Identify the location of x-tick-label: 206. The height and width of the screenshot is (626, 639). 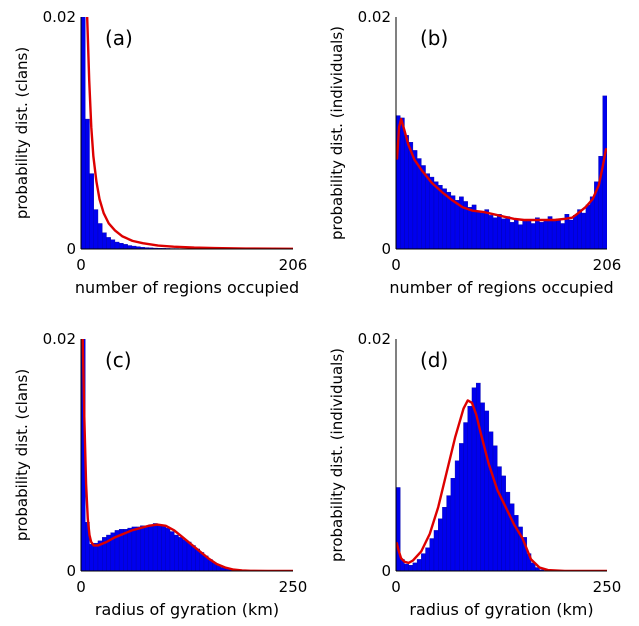
(293, 265).